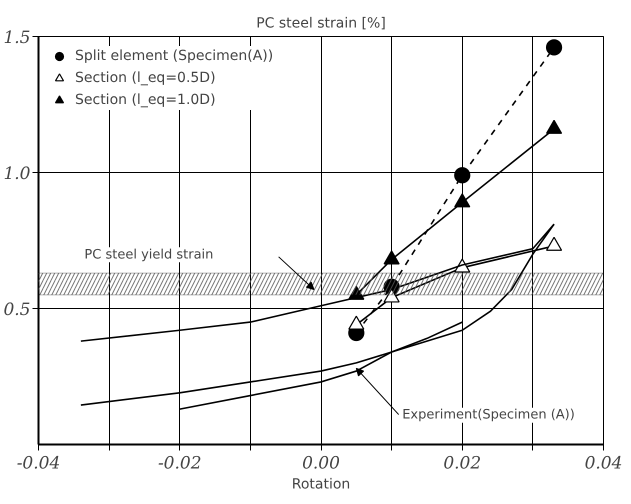 This screenshot has width=631, height=504. Describe the element at coordinates (488, 415) in the screenshot. I see `annotation: Experiment(Specimen (A))` at that location.